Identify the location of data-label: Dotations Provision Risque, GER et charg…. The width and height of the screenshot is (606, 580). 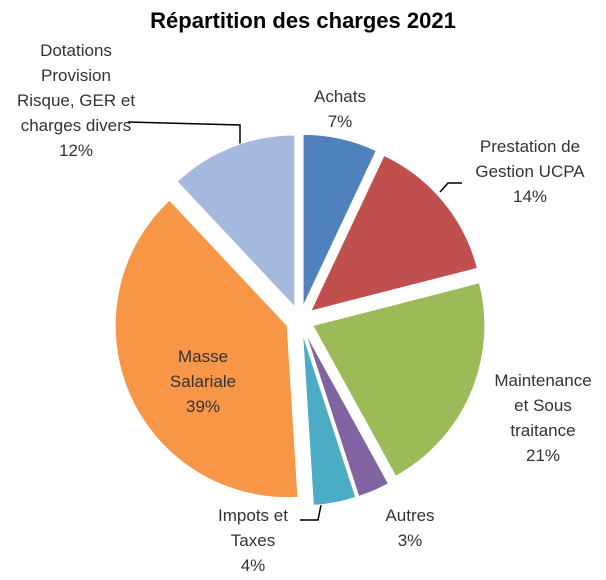
(76, 100).